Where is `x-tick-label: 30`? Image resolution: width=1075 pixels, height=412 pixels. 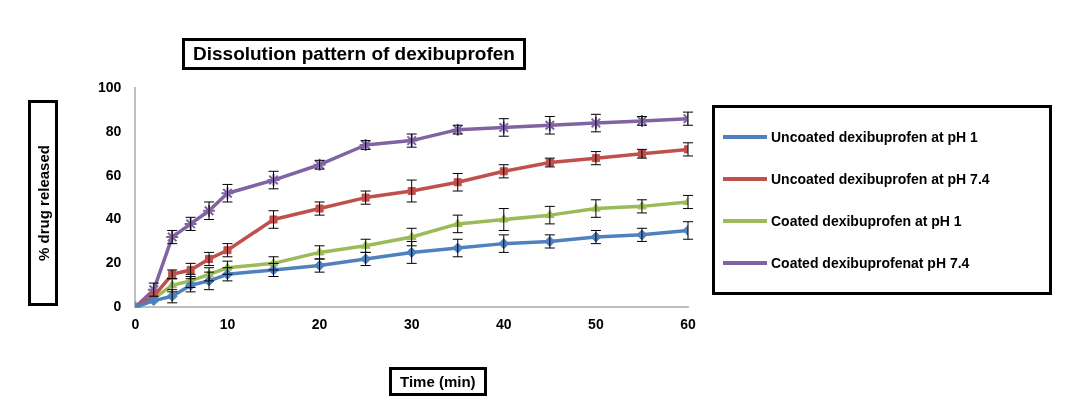 x-tick-label: 30 is located at coordinates (411, 324).